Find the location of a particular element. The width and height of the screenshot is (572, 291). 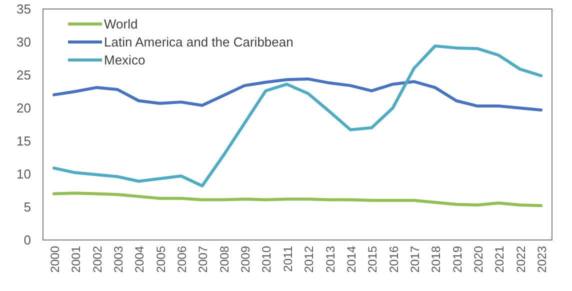

x-tick-label: 2010 is located at coordinates (267, 259).